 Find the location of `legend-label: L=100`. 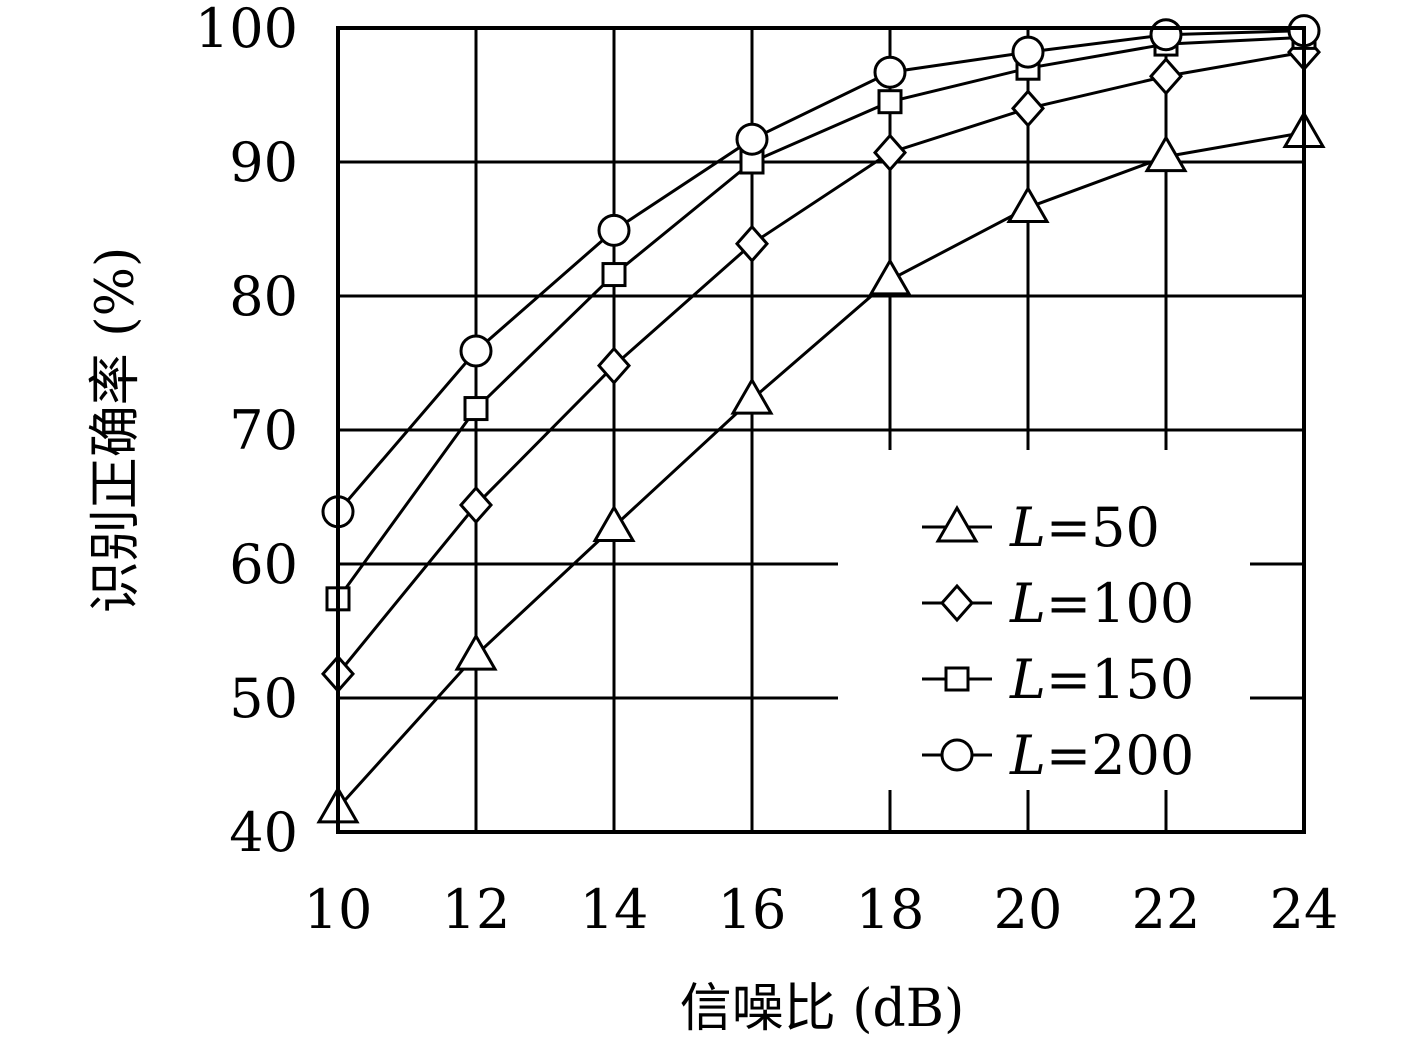

legend-label: L=100 is located at coordinates (1101, 603).